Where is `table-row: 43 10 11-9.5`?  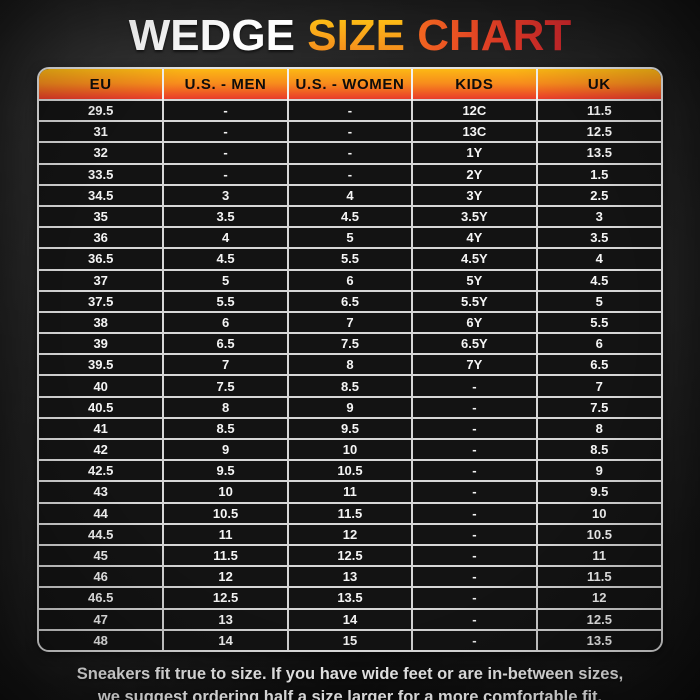 table-row: 43 10 11-9.5 is located at coordinates (350, 492).